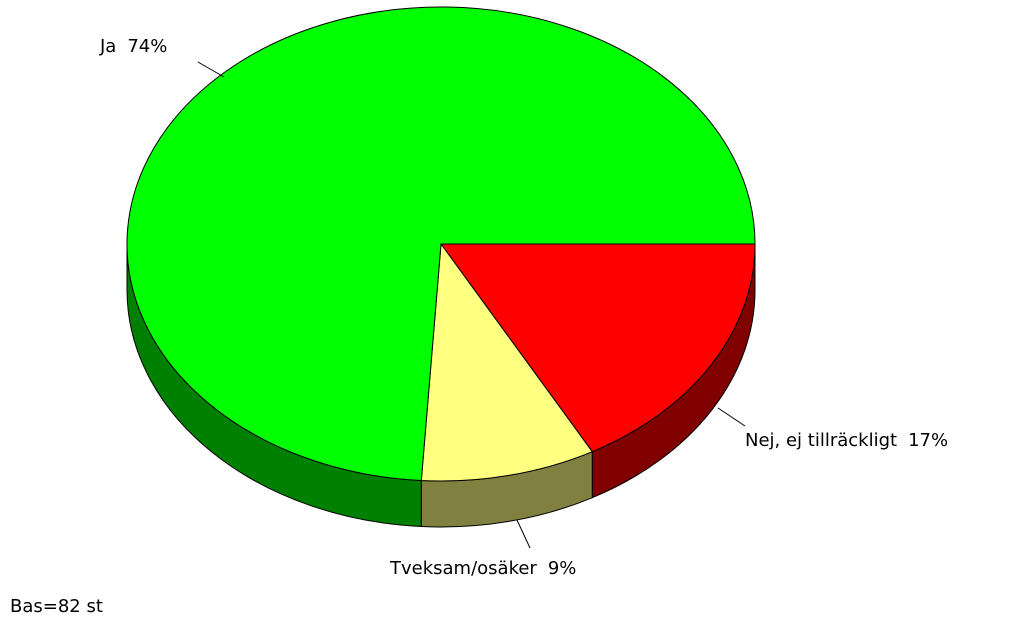  What do you see at coordinates (928, 440) in the screenshot?
I see `slice-label-value: 17%` at bounding box center [928, 440].